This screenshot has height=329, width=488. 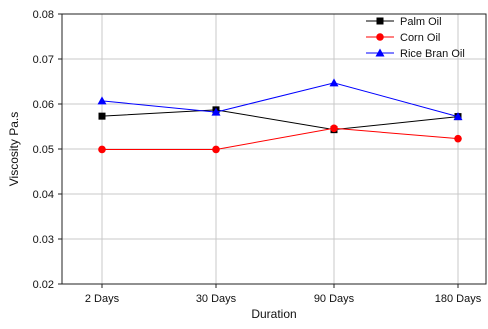 I want to click on legend-label: Corn Oil, so click(x=420, y=38).